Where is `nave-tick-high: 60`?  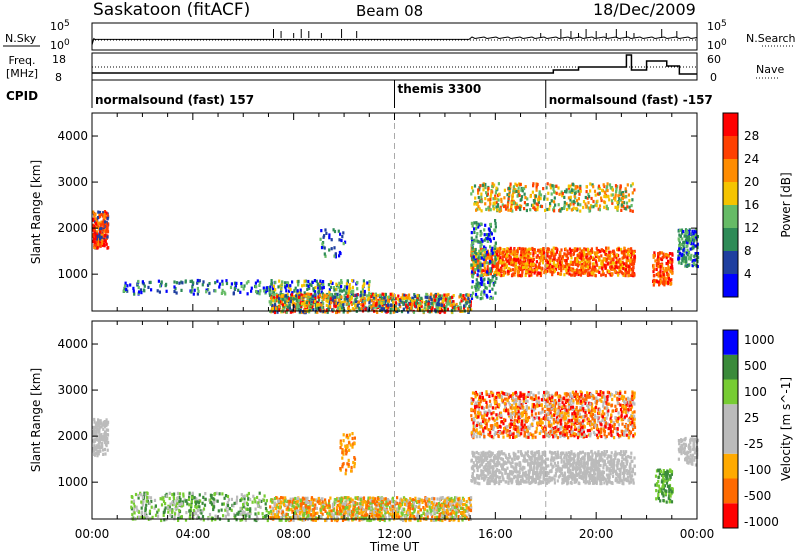
nave-tick-high: 60 is located at coordinates (714, 59).